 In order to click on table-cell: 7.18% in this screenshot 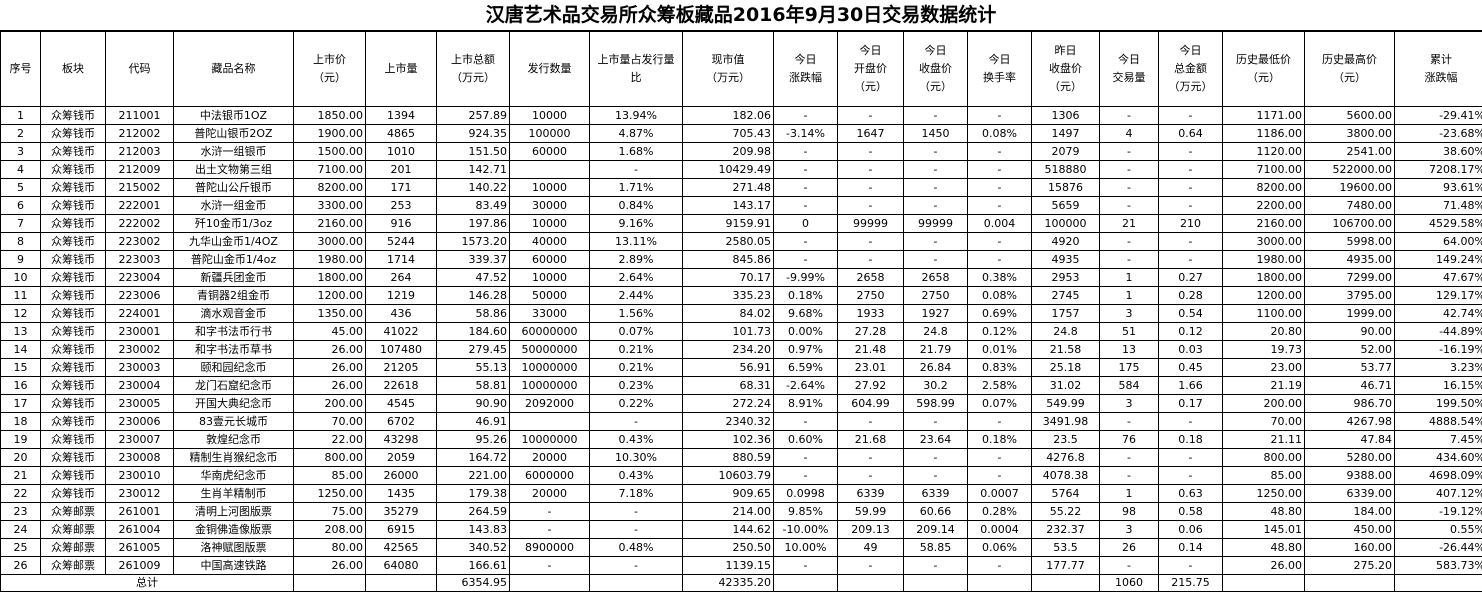, I will do `click(636, 493)`.